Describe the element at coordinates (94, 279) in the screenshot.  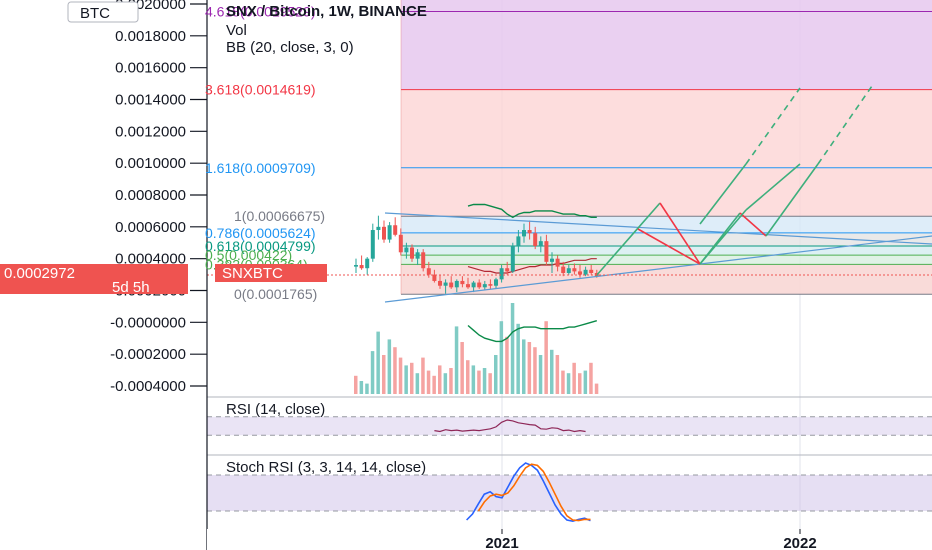
I see `last-price-tag-bg` at that location.